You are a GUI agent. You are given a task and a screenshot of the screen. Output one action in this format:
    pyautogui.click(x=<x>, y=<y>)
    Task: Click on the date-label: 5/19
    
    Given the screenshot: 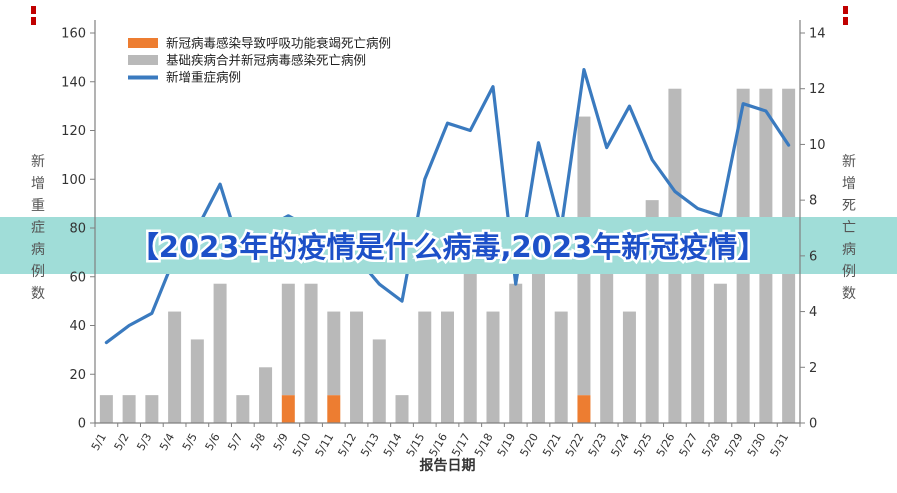 What is the action you would take?
    pyautogui.click(x=507, y=445)
    